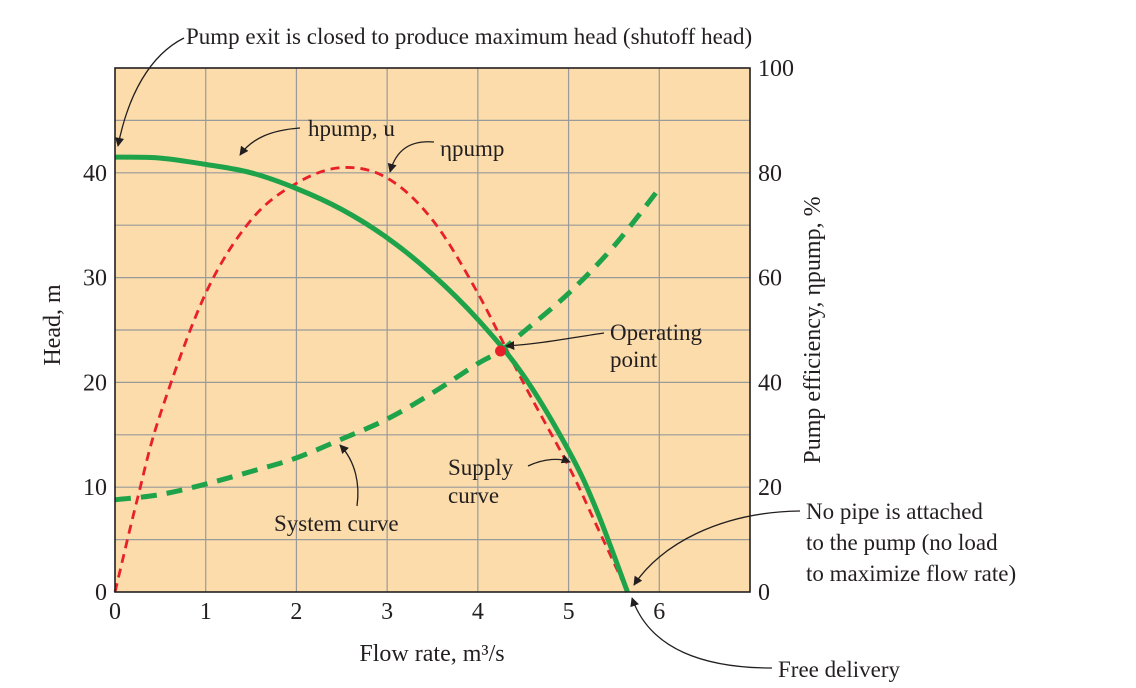  Describe the element at coordinates (481, 467) in the screenshot. I see `supply-curve-label-line1: Supply` at that location.